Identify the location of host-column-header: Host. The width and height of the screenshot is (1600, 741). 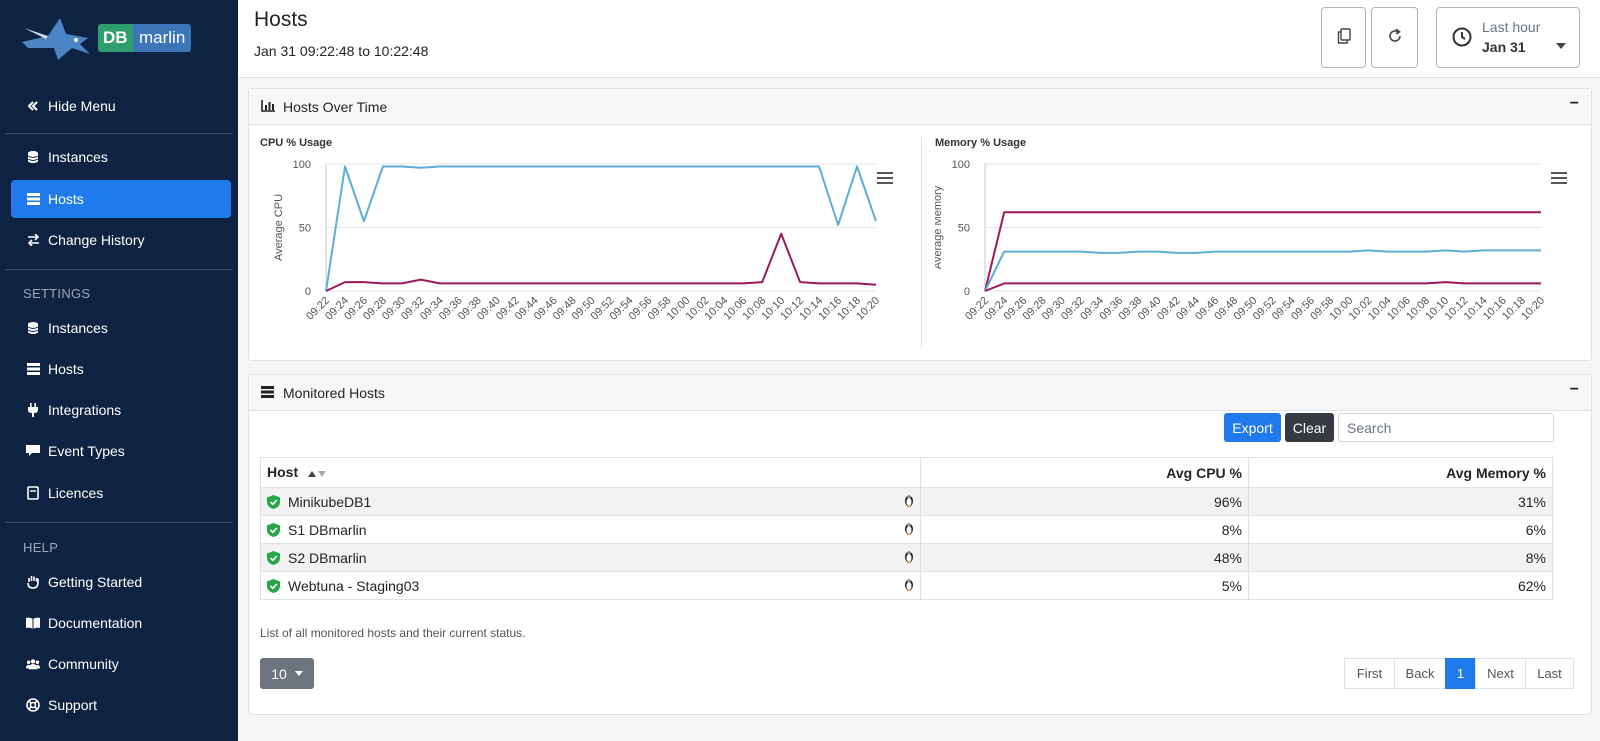
(590, 472).